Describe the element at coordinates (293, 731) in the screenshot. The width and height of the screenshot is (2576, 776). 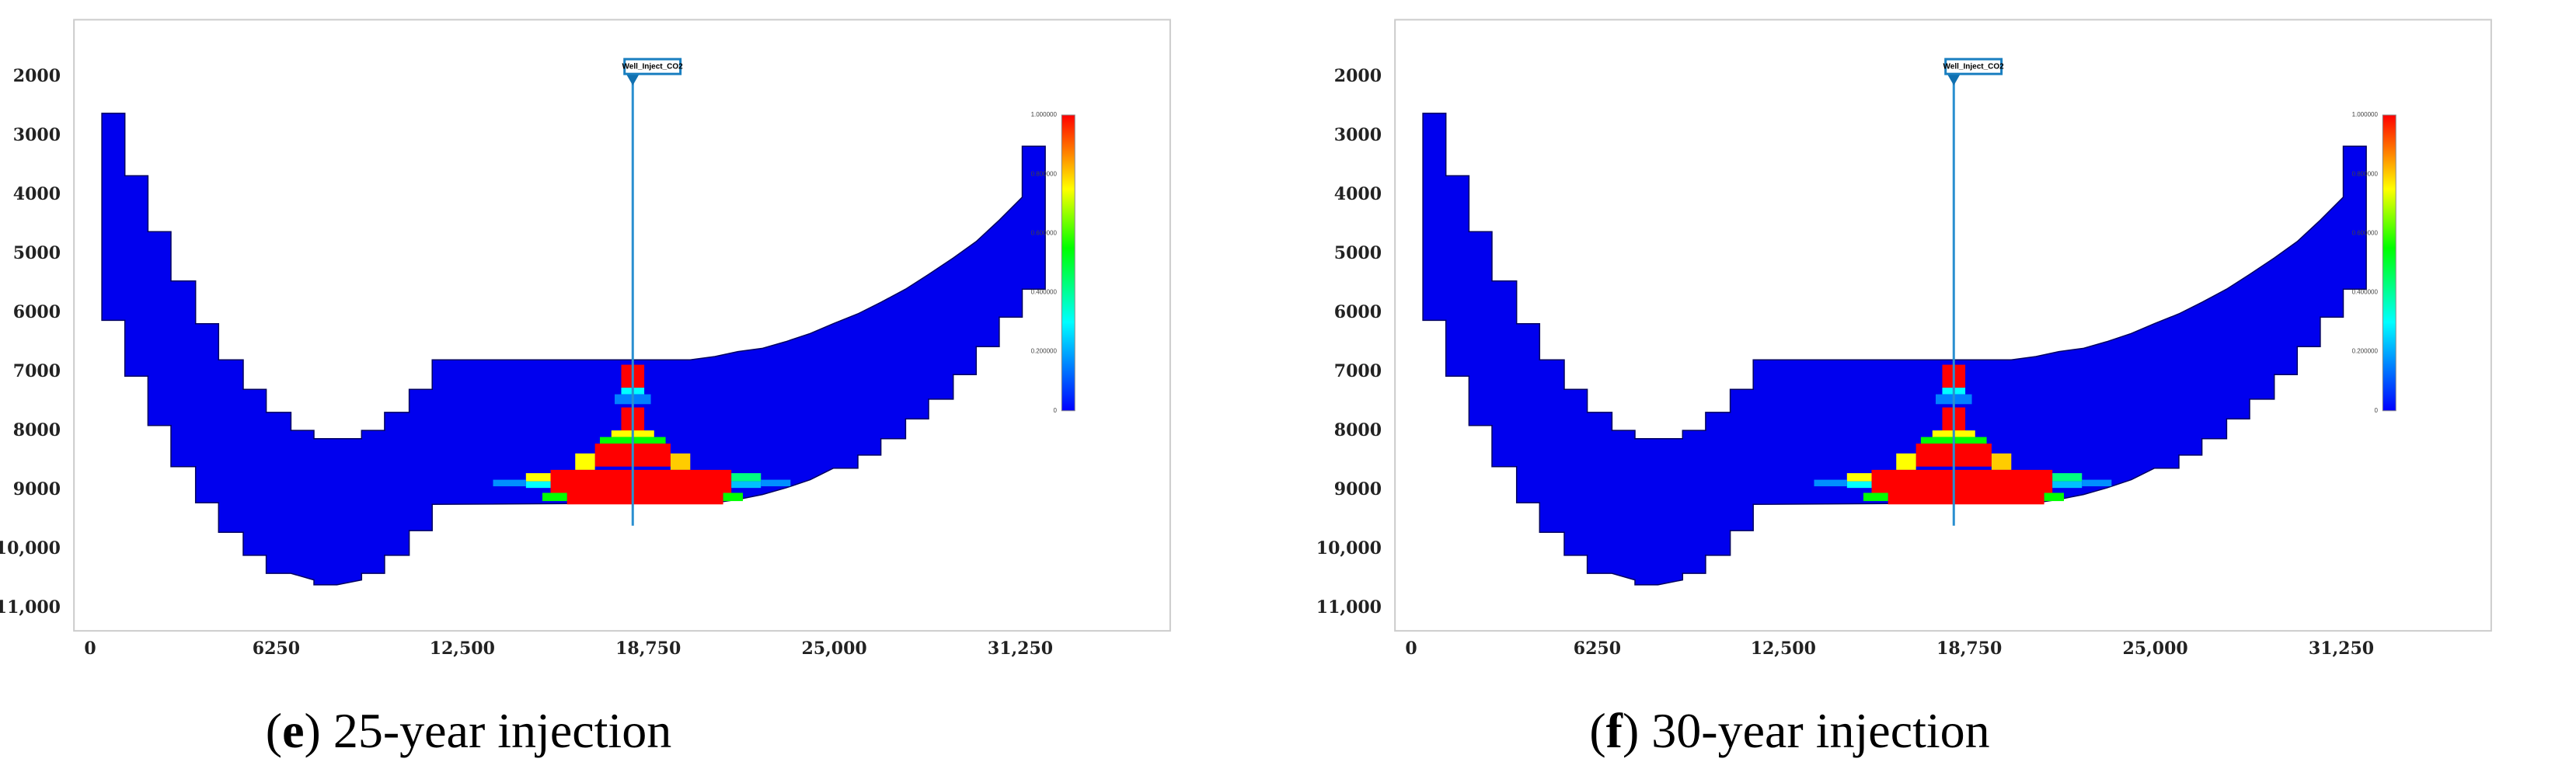
I see `caption-letter: e` at that location.